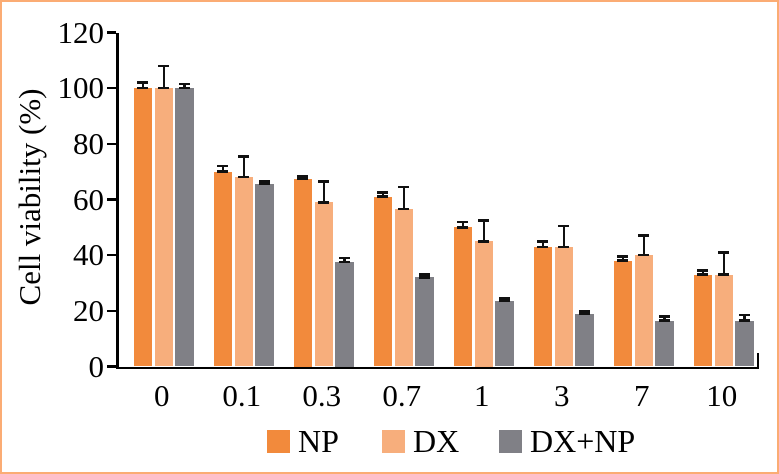 This screenshot has height=474, width=779. What do you see at coordinates (436, 441) in the screenshot?
I see `legend-label: DX` at bounding box center [436, 441].